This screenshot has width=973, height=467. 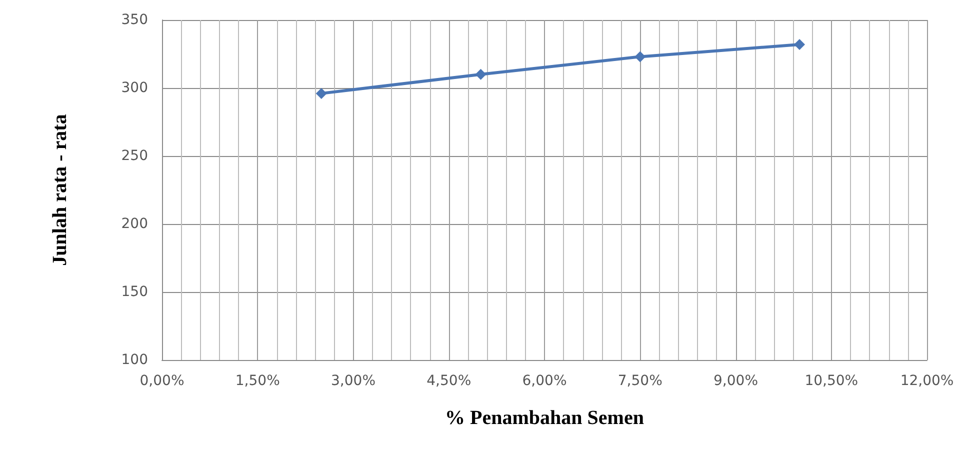 What do you see at coordinates (544, 381) in the screenshot?
I see `x-tick-label: 6,00%` at bounding box center [544, 381].